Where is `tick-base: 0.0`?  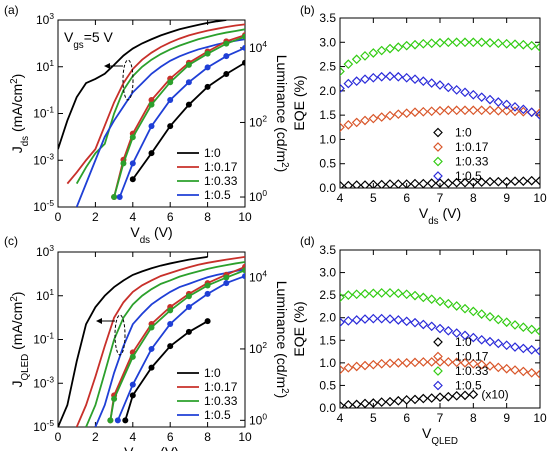
tick-base: 0.0 is located at coordinates (327, 408).